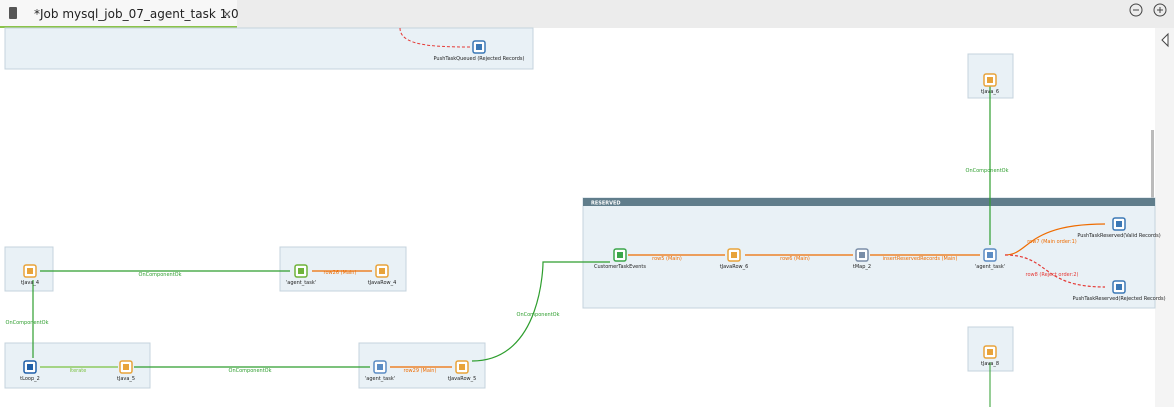  What do you see at coordinates (30, 379) in the screenshot?
I see `component-label: tLoop_2` at bounding box center [30, 379].